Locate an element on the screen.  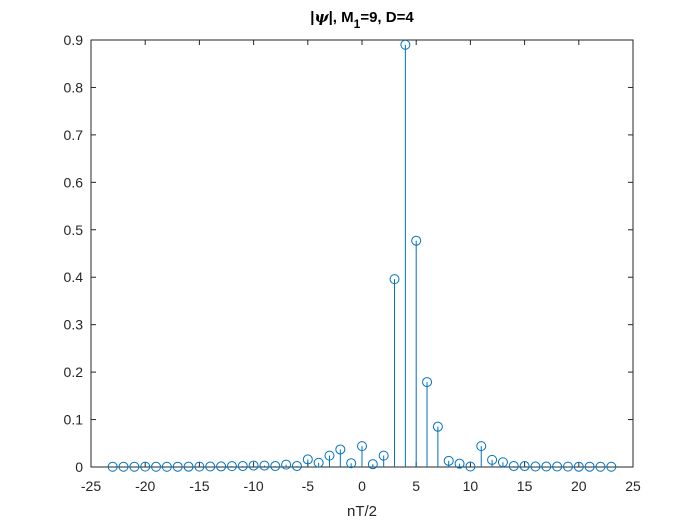
y-tick-label: 0.6 is located at coordinates (74, 182).